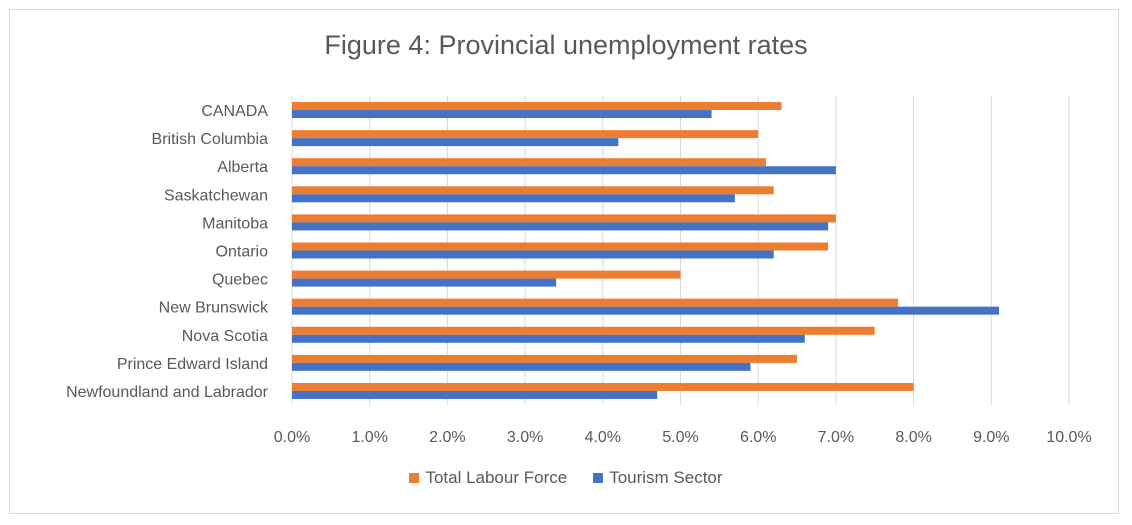 Image resolution: width=1132 pixels, height=525 pixels. Describe the element at coordinates (214, 308) in the screenshot. I see `category-label: New Brunswick` at that location.